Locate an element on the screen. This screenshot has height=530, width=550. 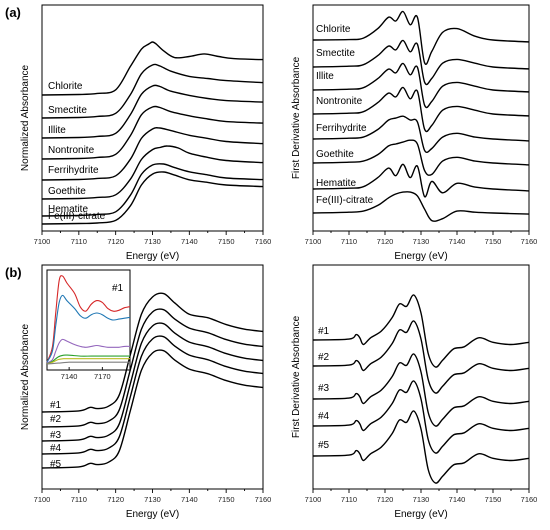
inset-frame is located at coordinates (88, 320).